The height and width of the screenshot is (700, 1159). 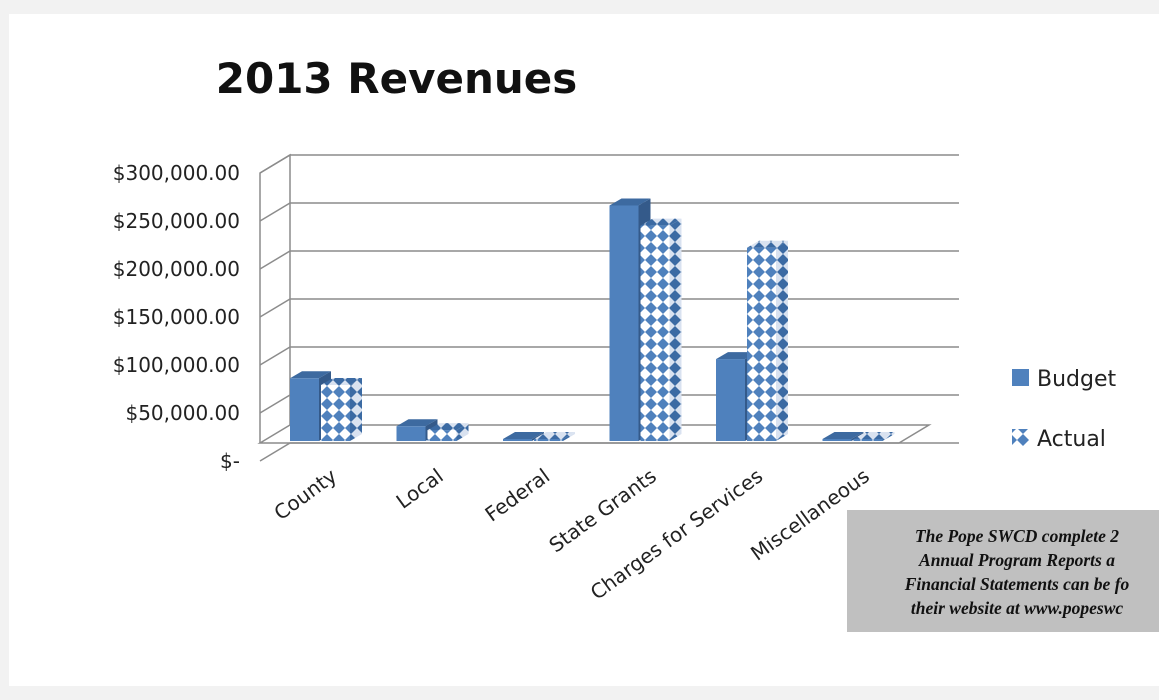 What do you see at coordinates (230, 461) in the screenshot?
I see `y-tick-label: $-` at bounding box center [230, 461].